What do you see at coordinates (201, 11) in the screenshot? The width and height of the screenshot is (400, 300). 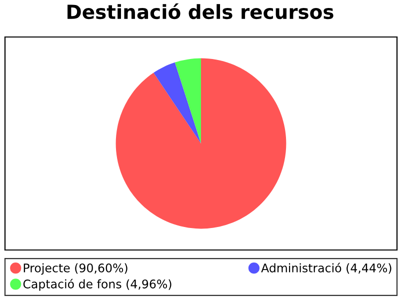 I see `chart-title: Destinació dels recursos` at bounding box center [201, 11].